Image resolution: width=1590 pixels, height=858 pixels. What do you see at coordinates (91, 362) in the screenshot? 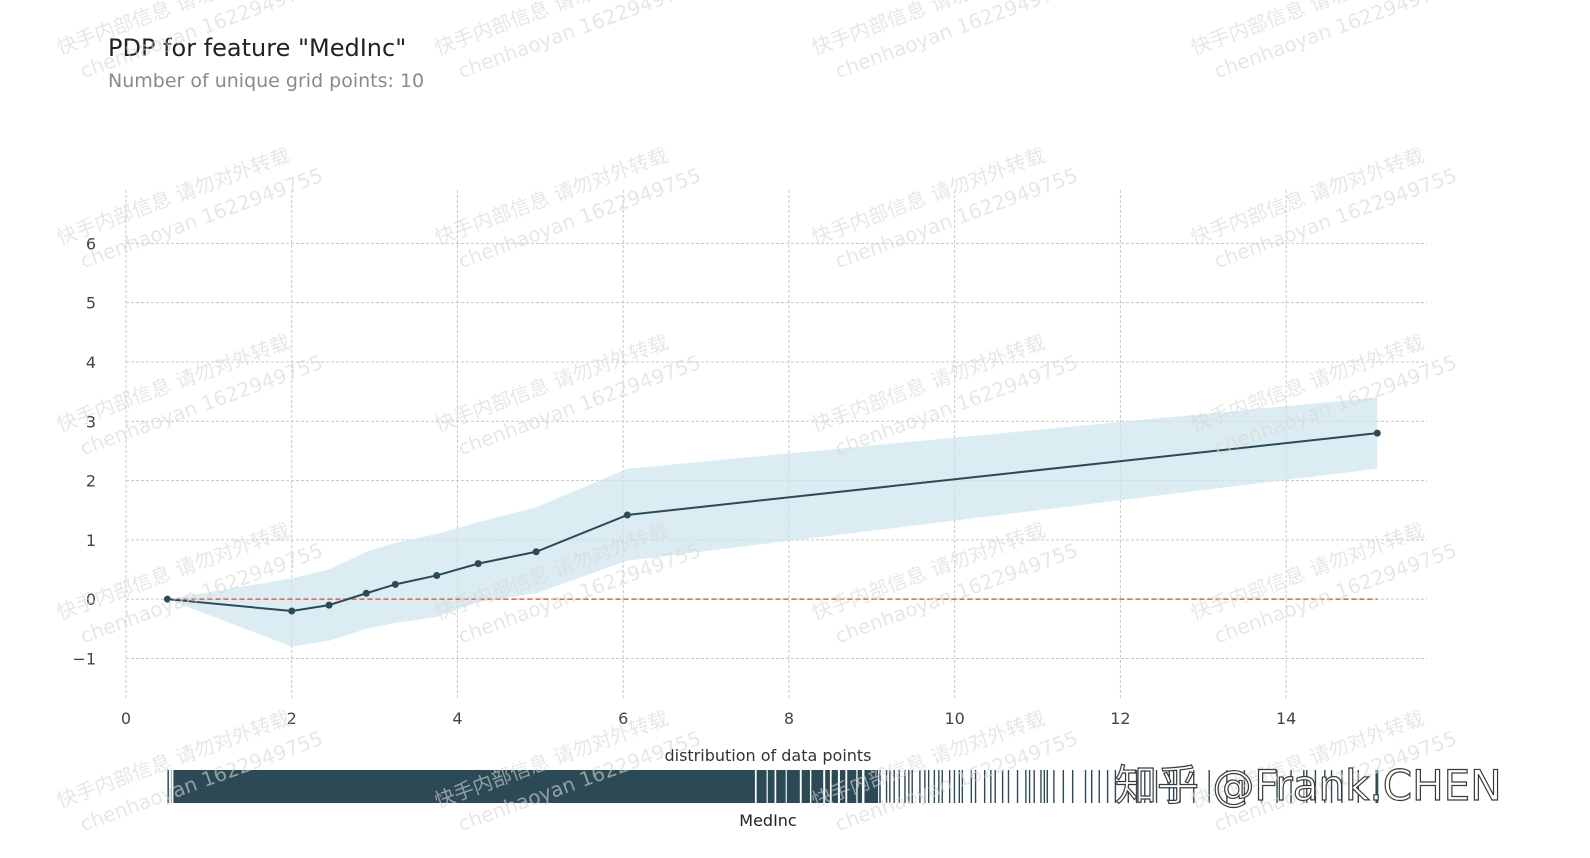
I see `y-tick-label: 4` at bounding box center [91, 362].